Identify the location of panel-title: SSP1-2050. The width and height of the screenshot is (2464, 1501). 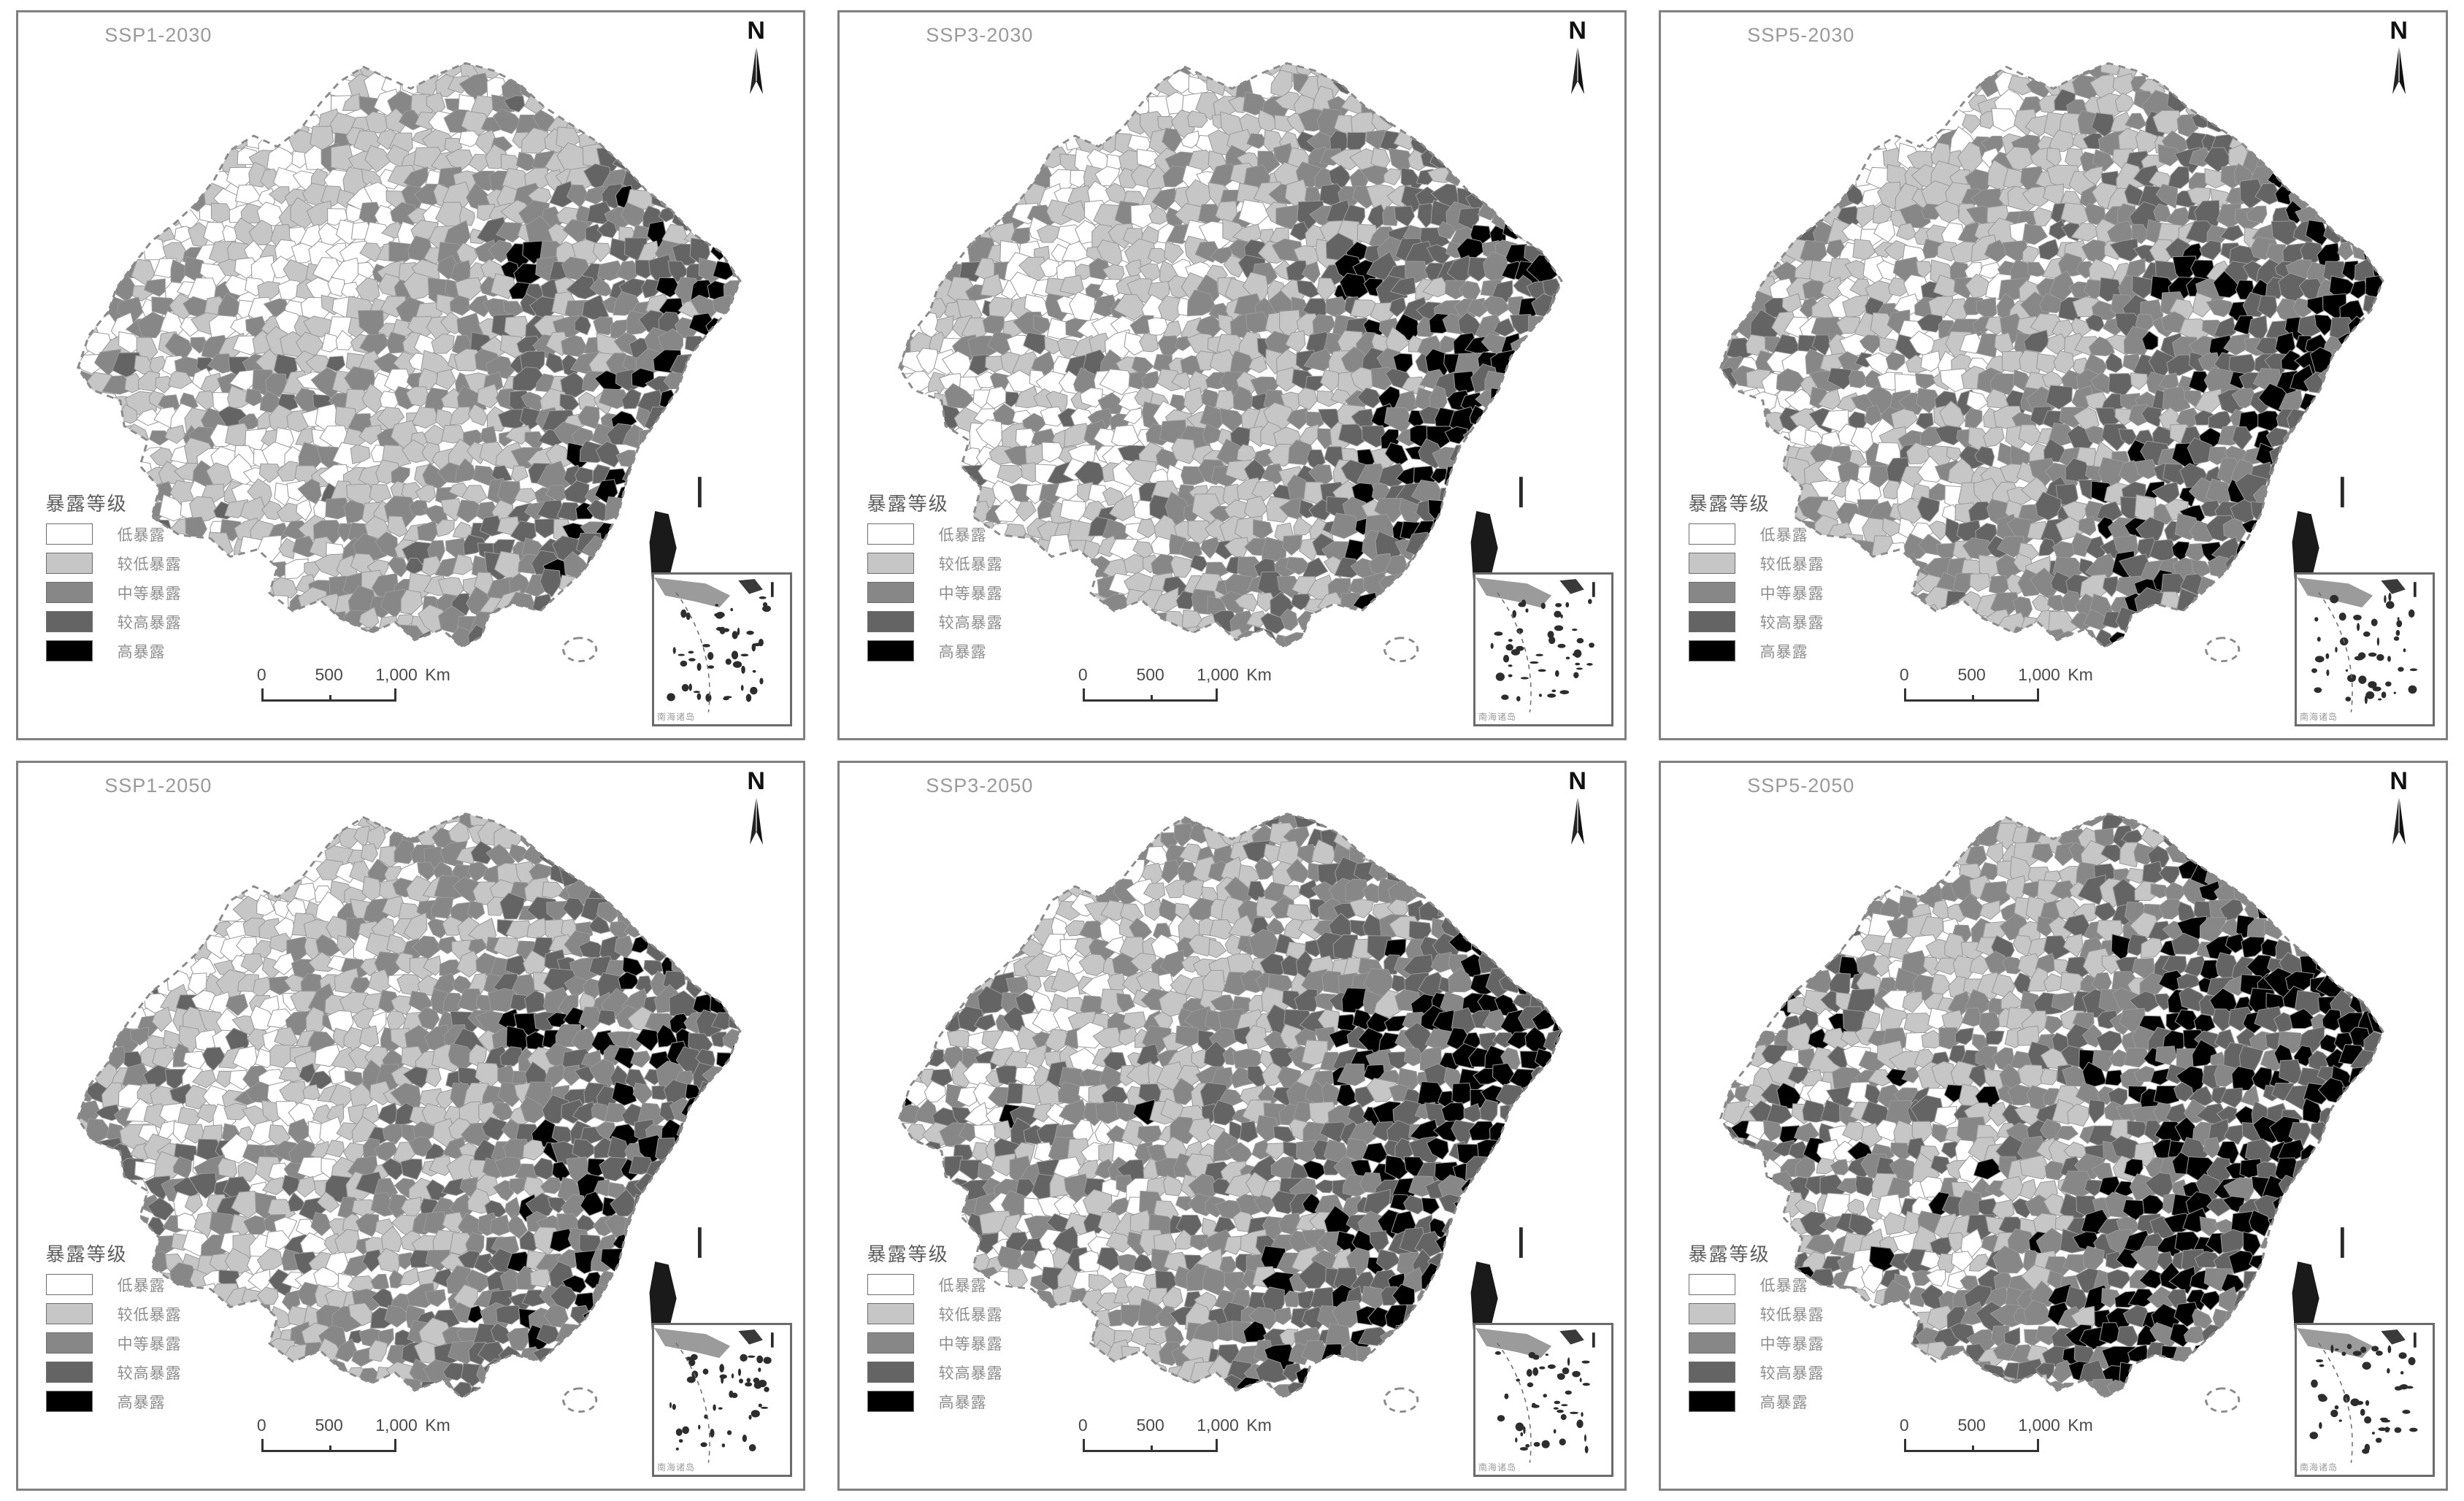
(158, 785).